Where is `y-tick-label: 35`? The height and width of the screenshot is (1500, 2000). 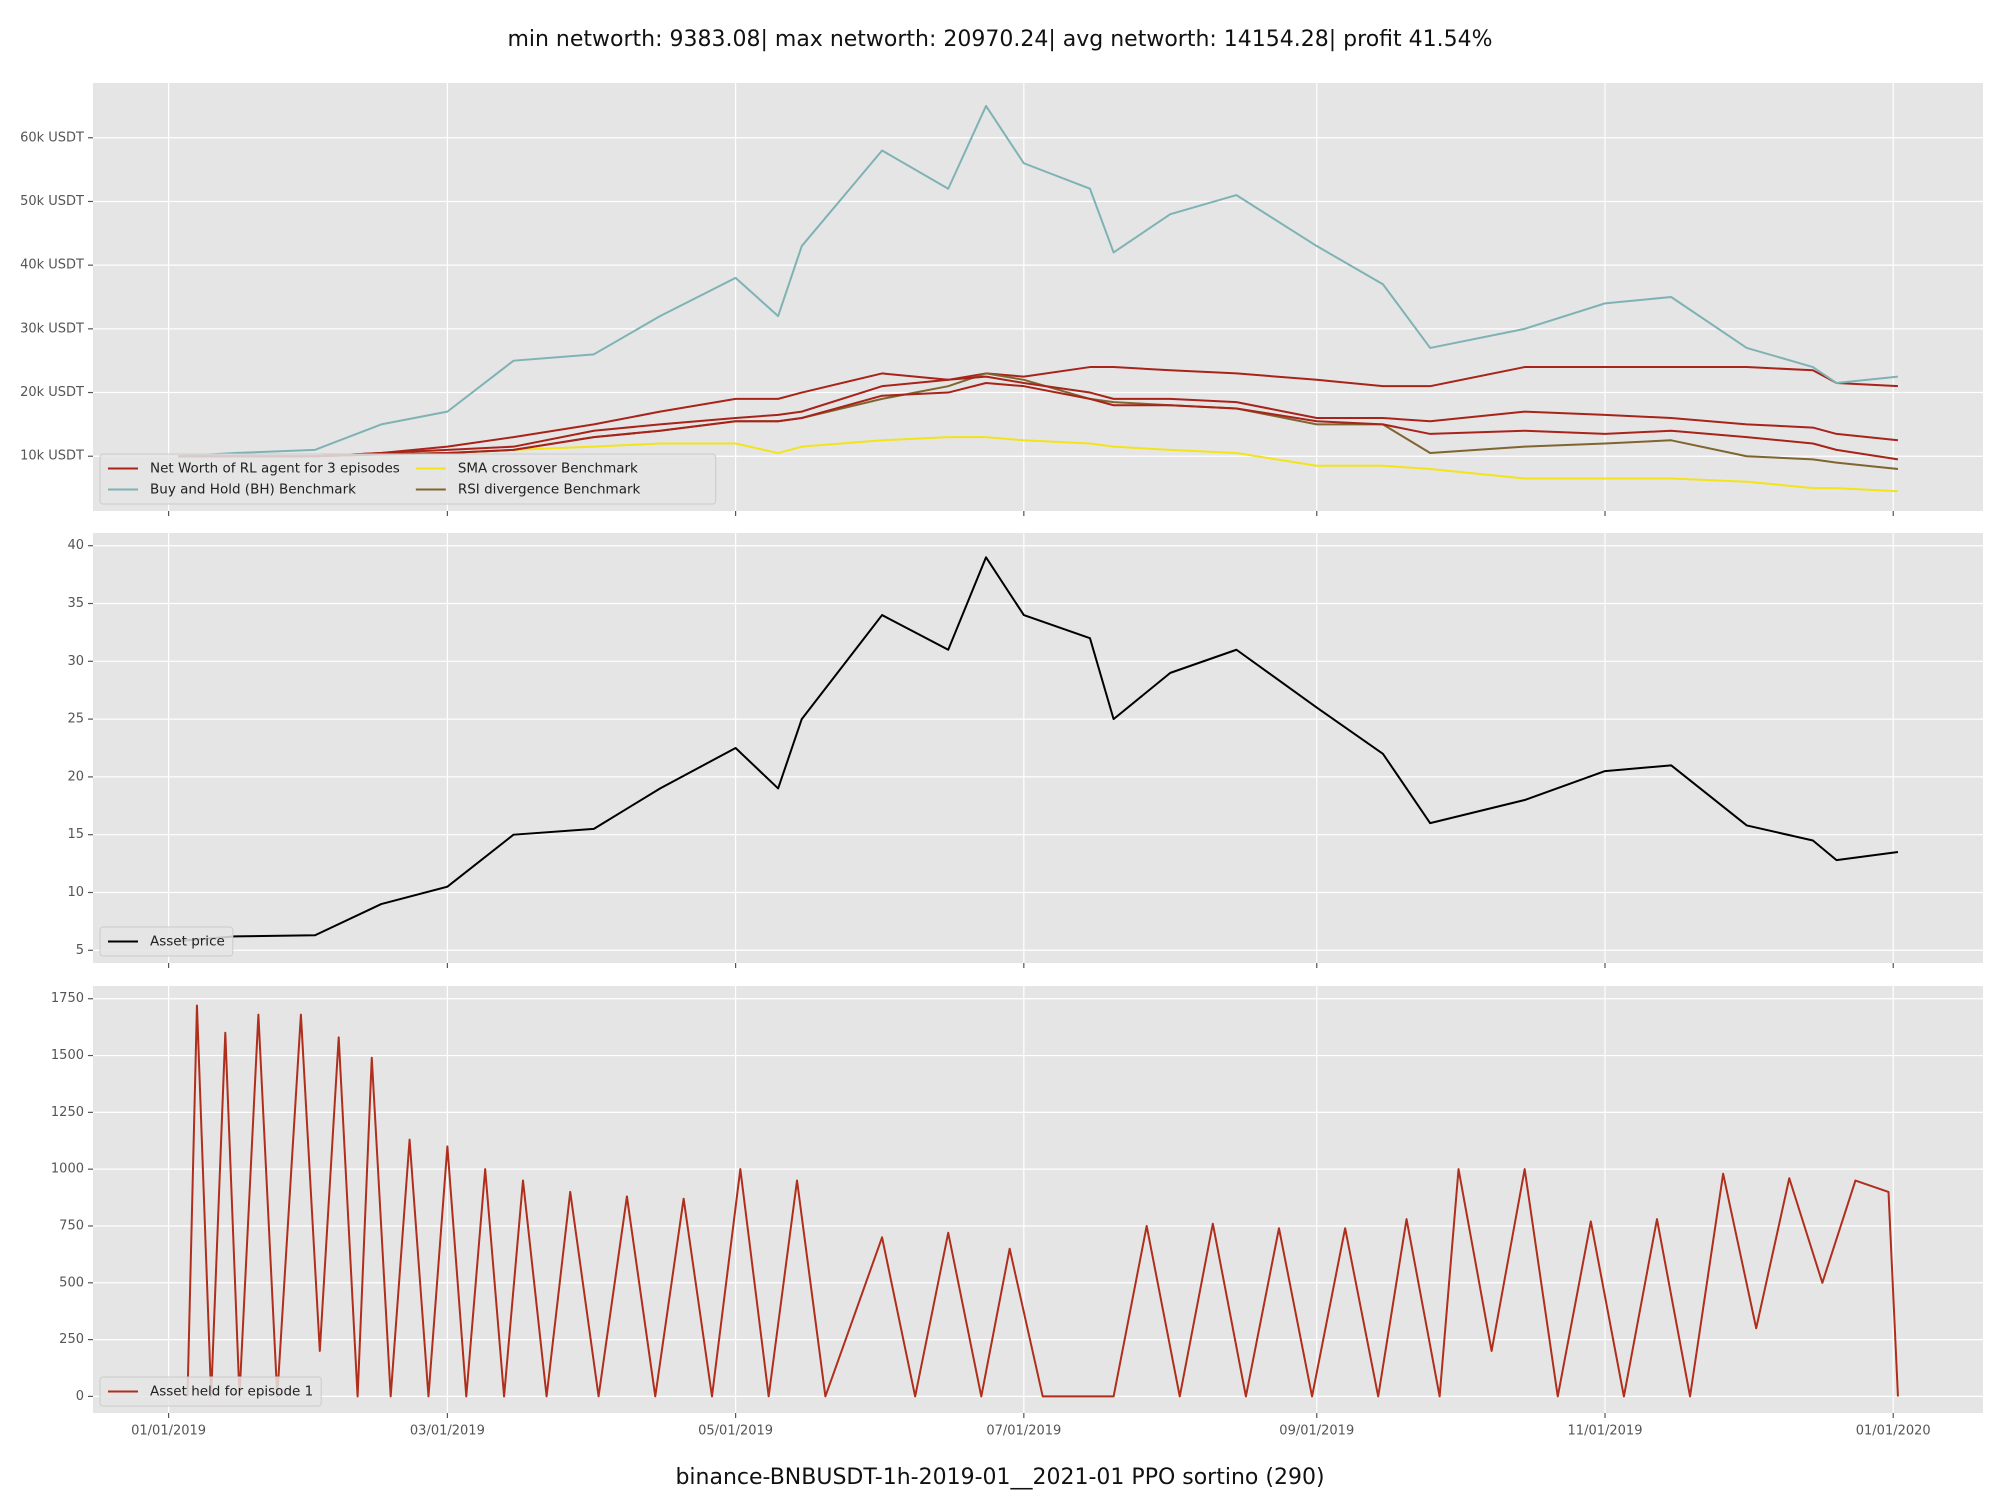
y-tick-label: 35 is located at coordinates (75, 603).